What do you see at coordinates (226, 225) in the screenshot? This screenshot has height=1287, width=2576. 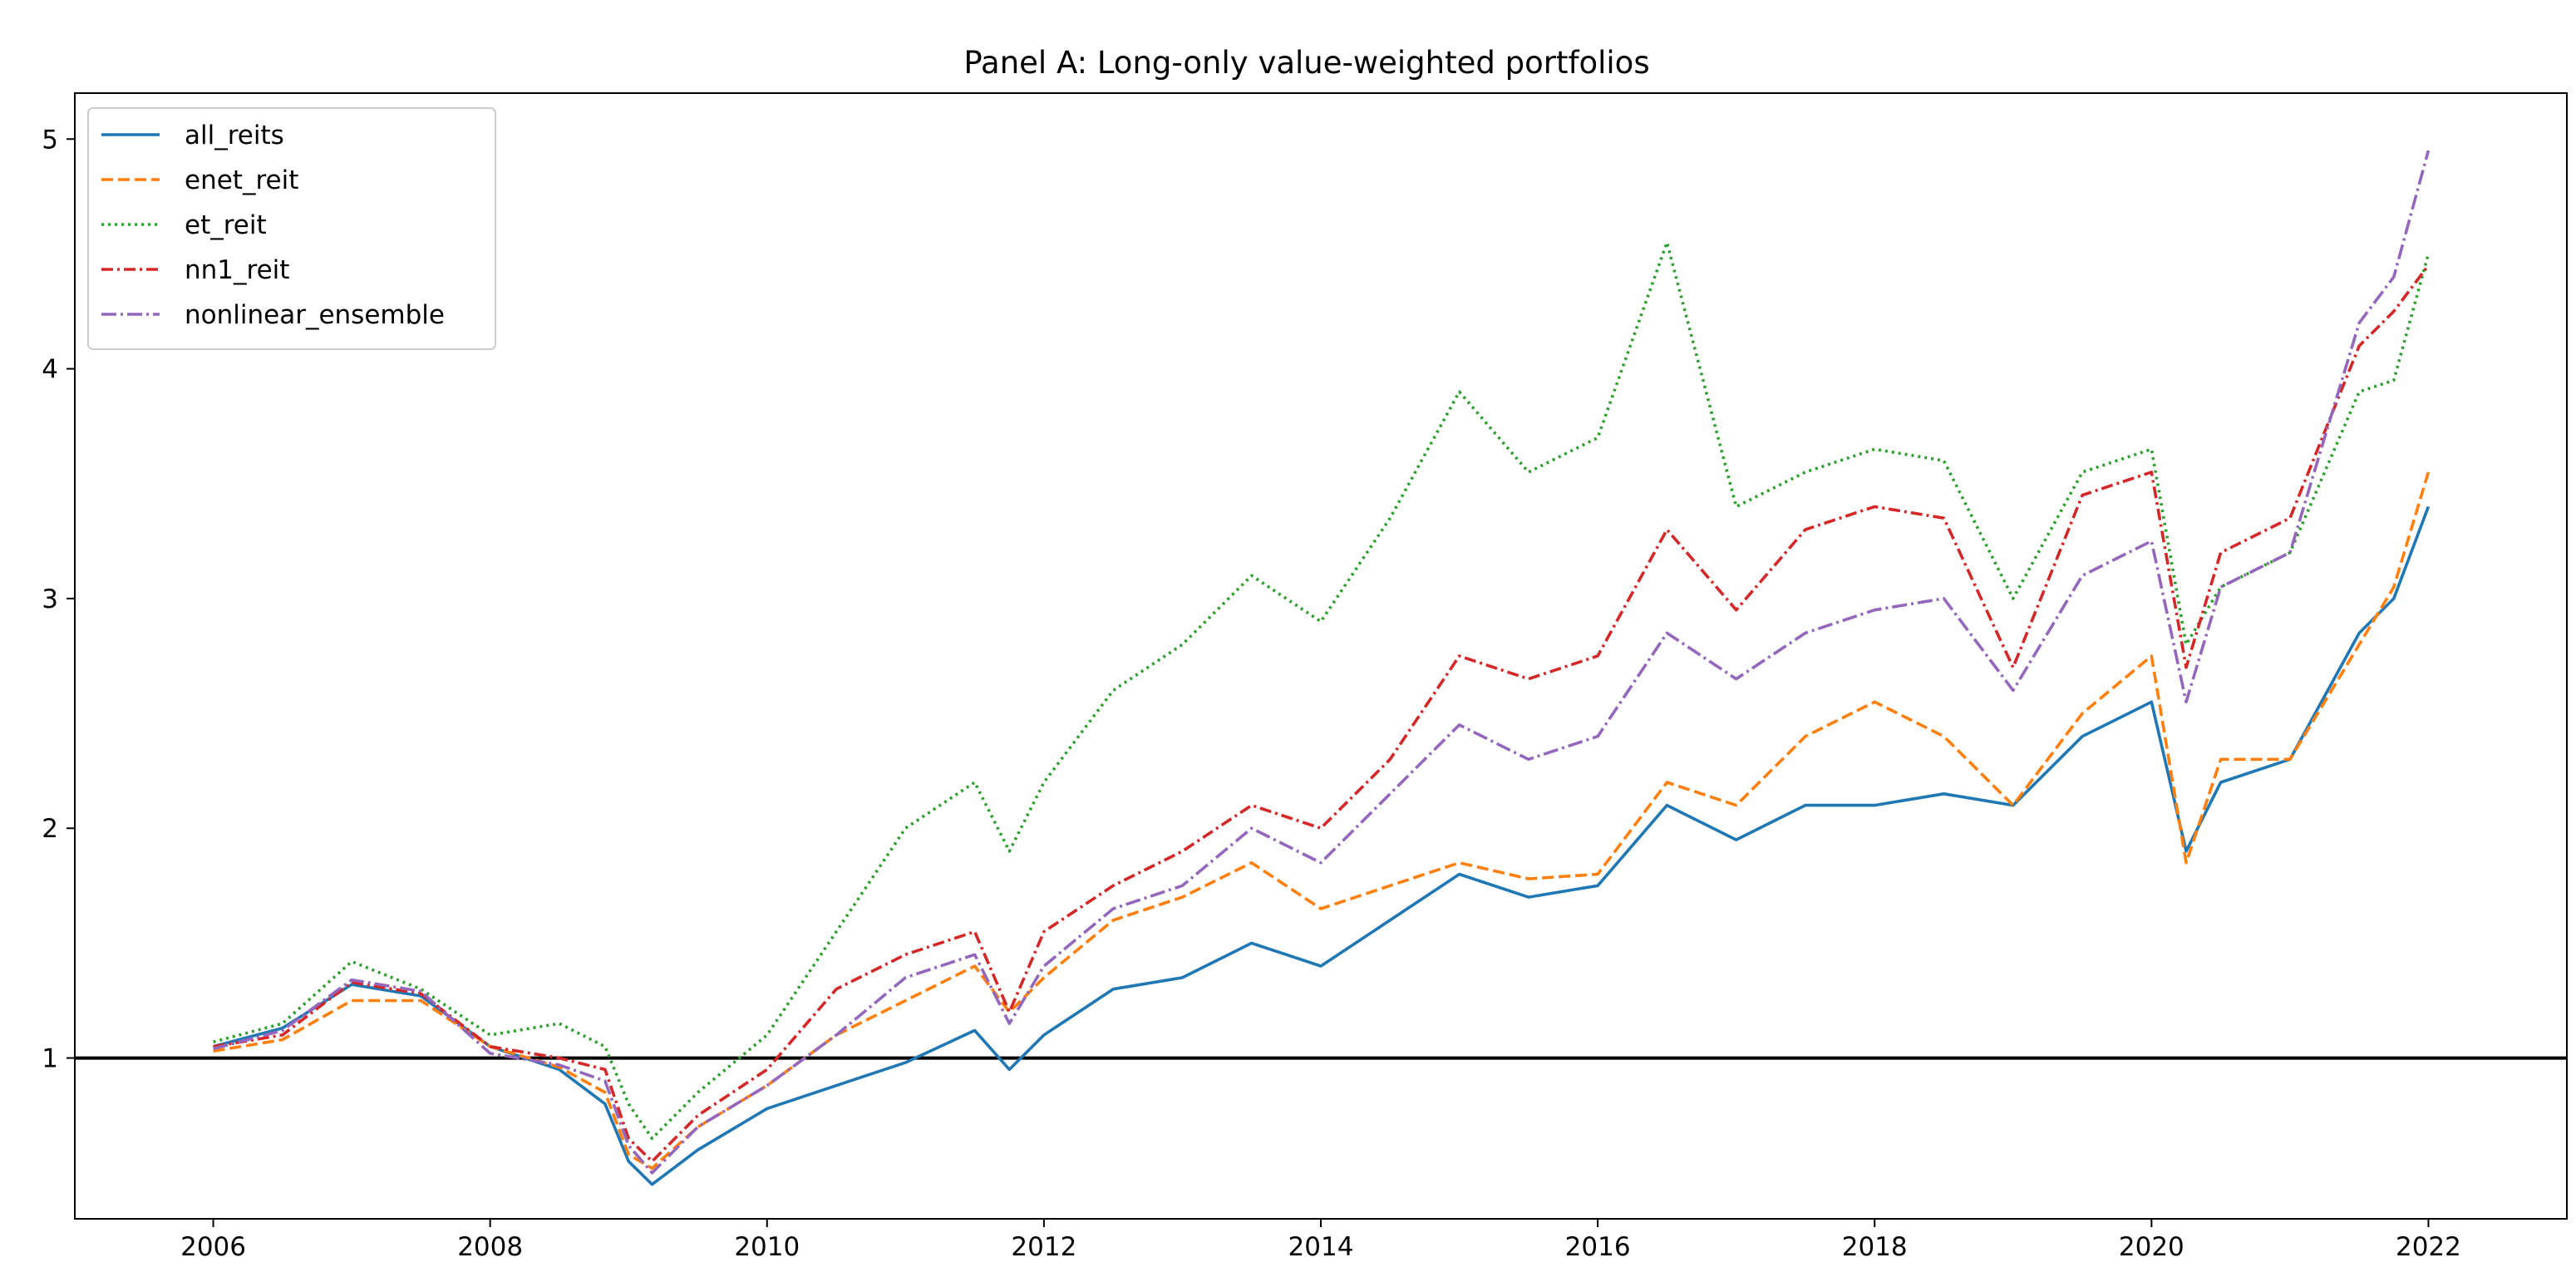 I see `legend-label-et_reit: et_reit` at bounding box center [226, 225].